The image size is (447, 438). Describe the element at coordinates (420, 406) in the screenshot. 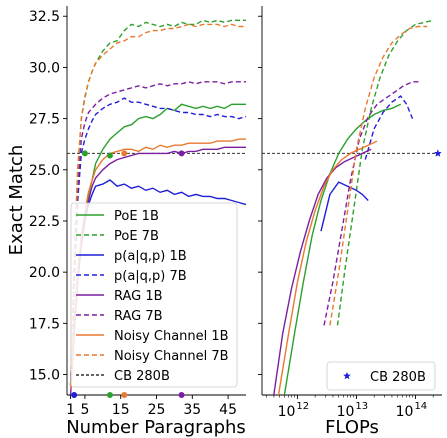

I see `right-xtick-exponent: 14` at that location.